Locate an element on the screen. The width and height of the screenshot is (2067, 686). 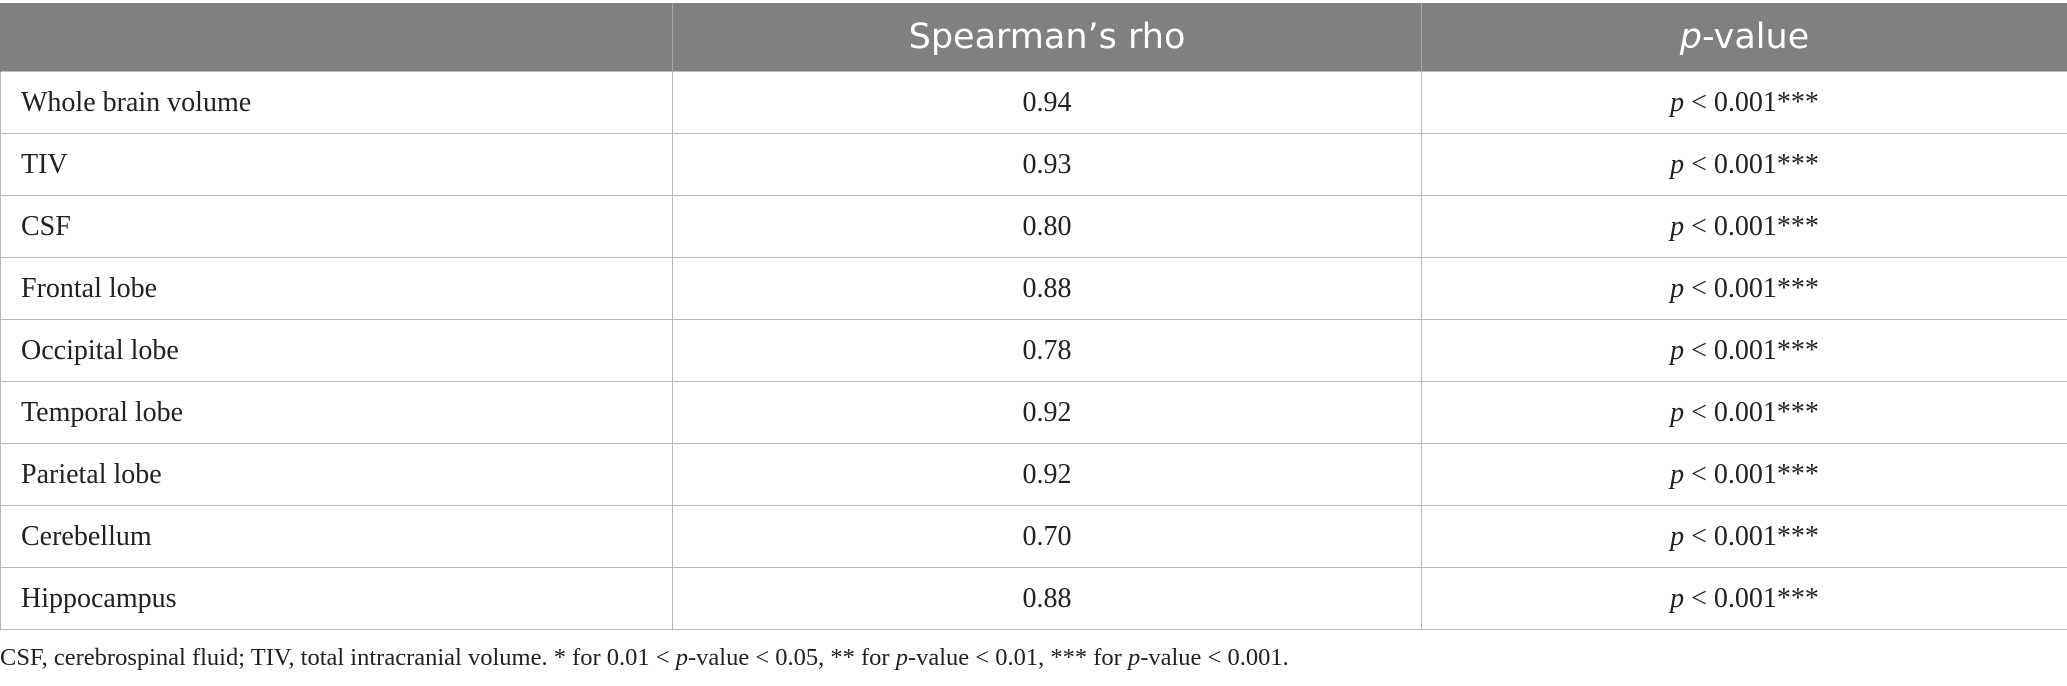
footnote-text-3: -value < 0.01, *** for is located at coordinates (1018, 657).